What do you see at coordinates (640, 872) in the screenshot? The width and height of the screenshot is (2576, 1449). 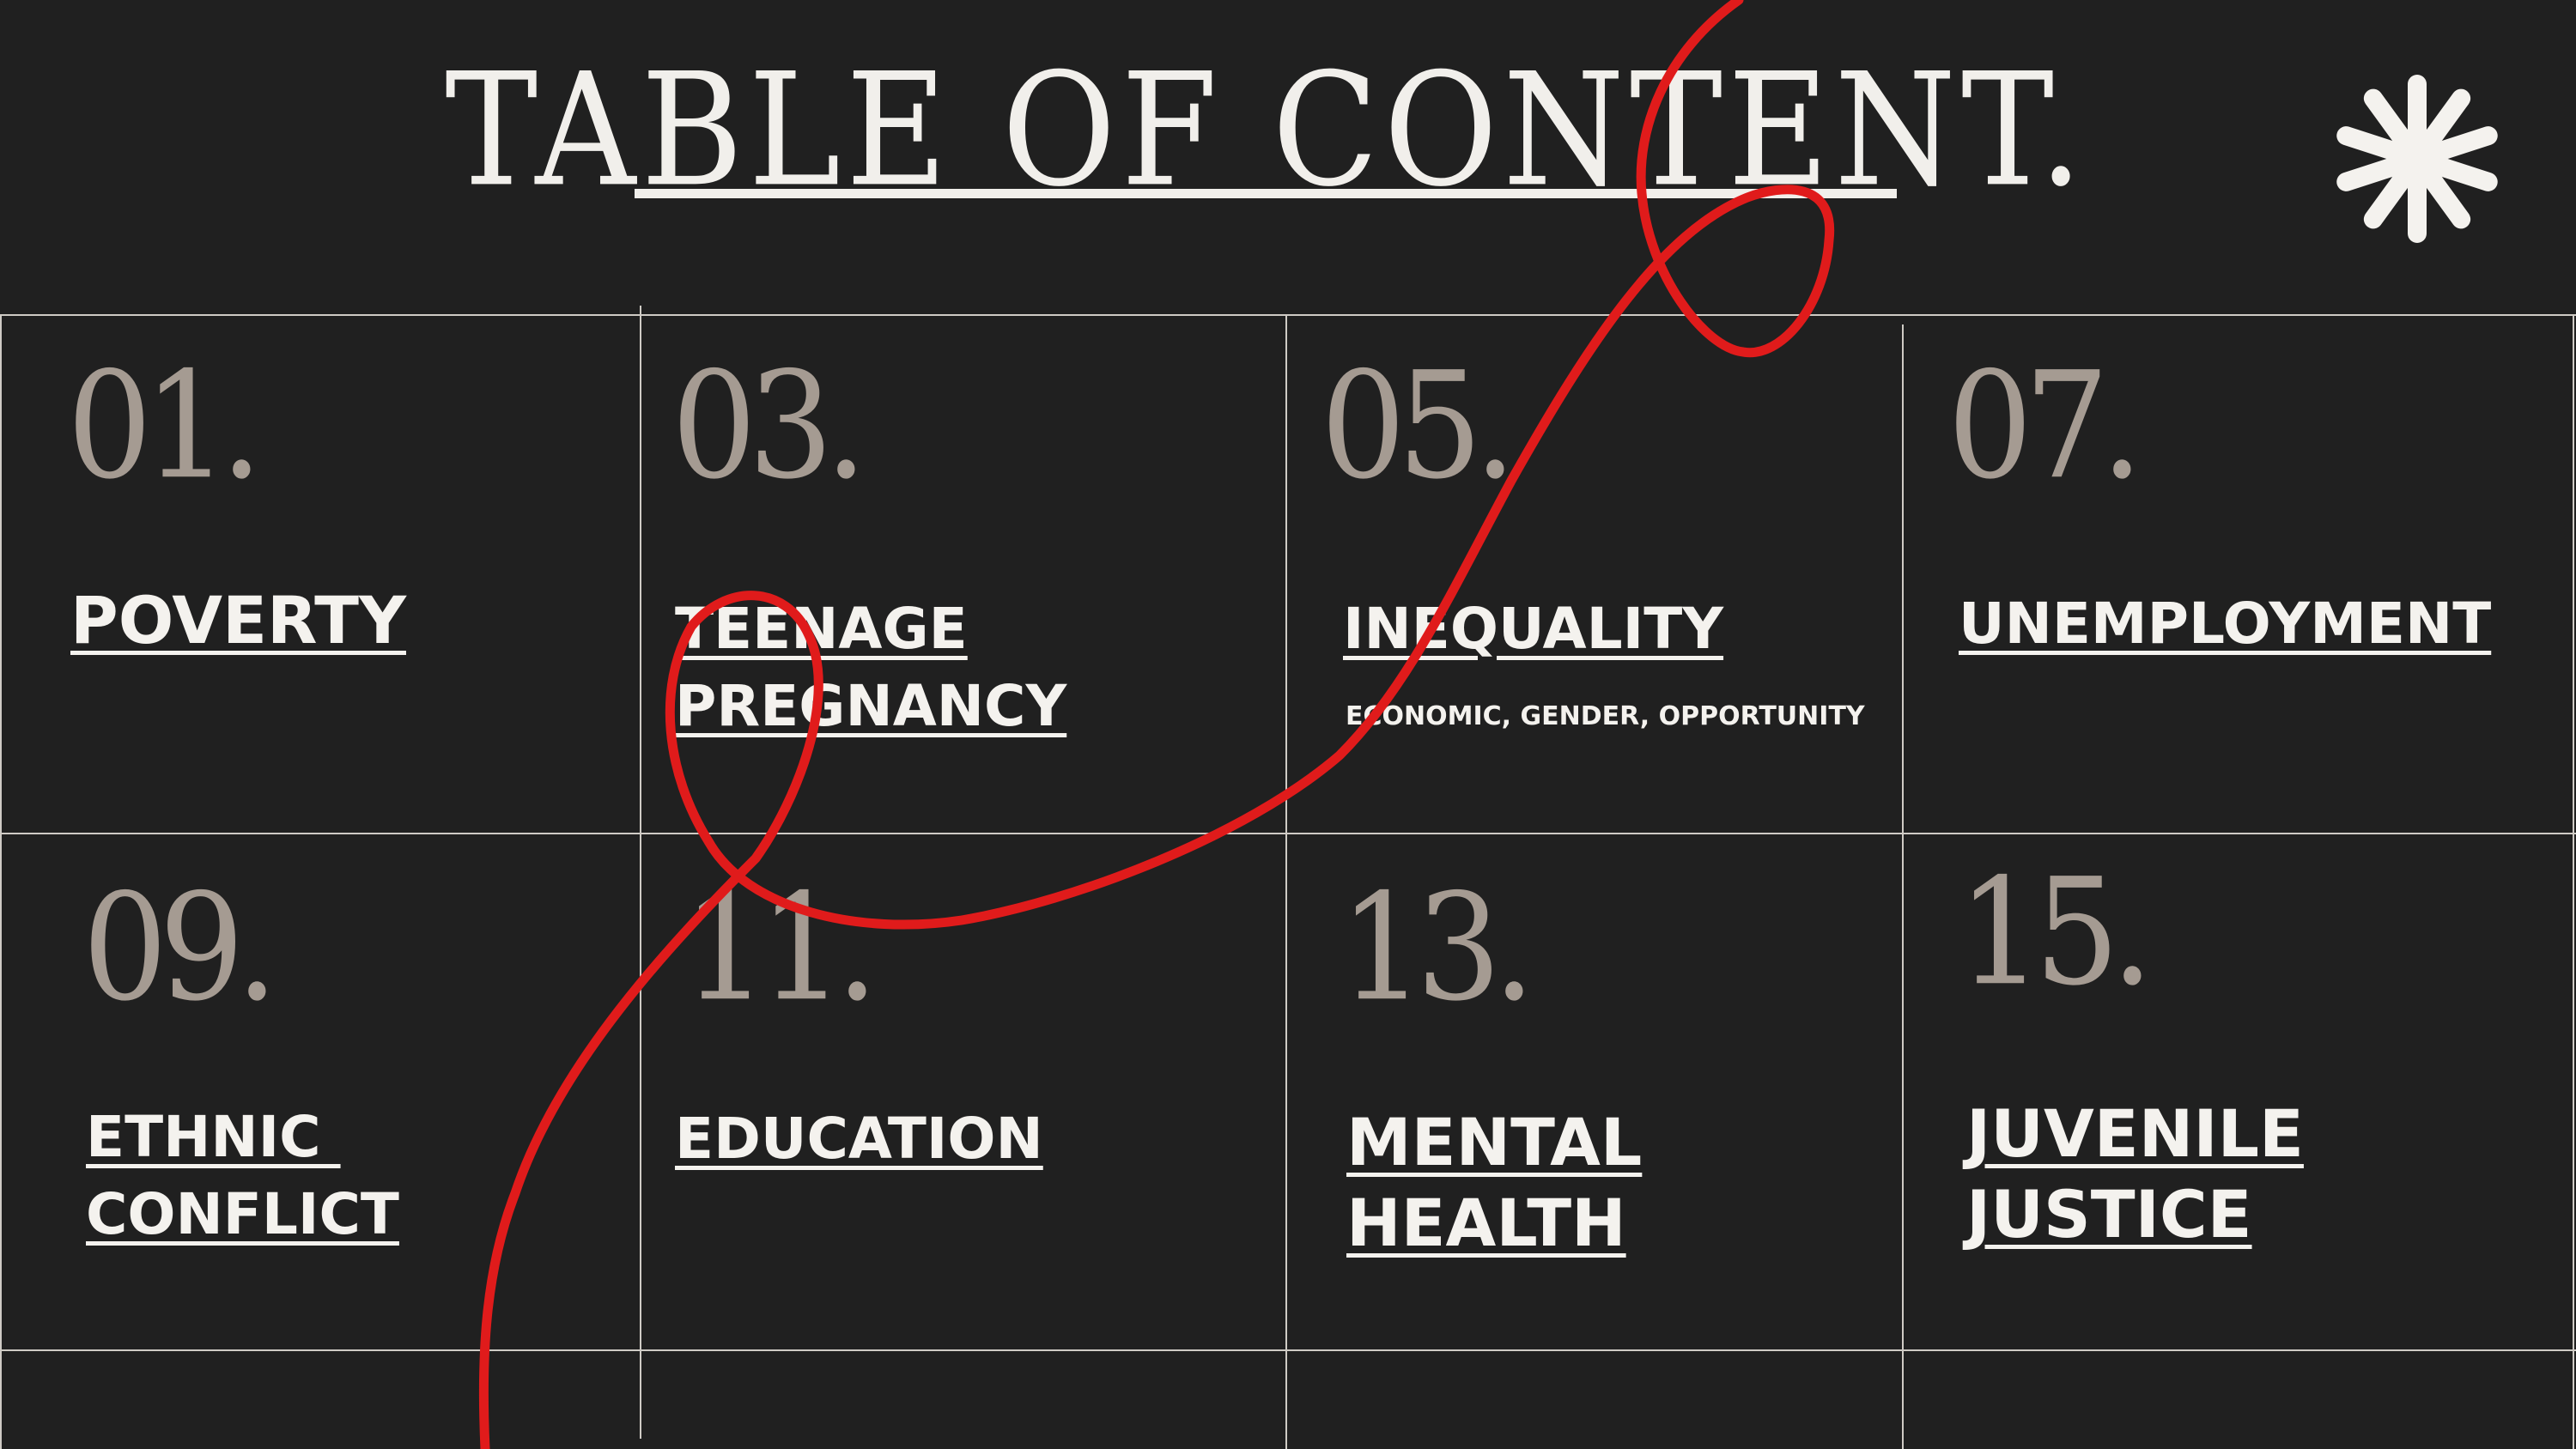 I see `grid-line-col1` at bounding box center [640, 872].